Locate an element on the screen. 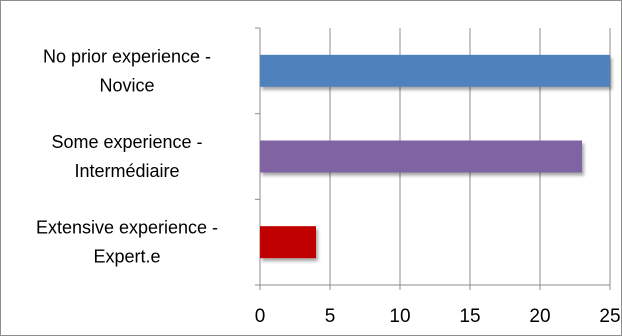  x-tick-labels: 0 5 10 15 20 25 is located at coordinates (438, 316).